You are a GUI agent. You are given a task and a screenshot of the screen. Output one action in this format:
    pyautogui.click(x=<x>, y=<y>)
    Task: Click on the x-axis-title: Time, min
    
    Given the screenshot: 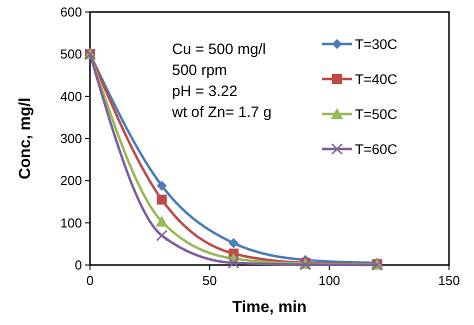 What is the action you would take?
    pyautogui.click(x=269, y=307)
    